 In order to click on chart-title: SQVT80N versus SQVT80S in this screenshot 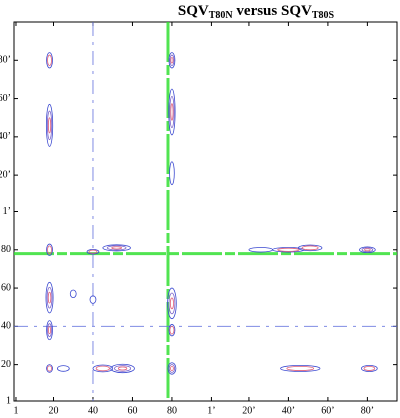, I will do `click(256, 12)`.